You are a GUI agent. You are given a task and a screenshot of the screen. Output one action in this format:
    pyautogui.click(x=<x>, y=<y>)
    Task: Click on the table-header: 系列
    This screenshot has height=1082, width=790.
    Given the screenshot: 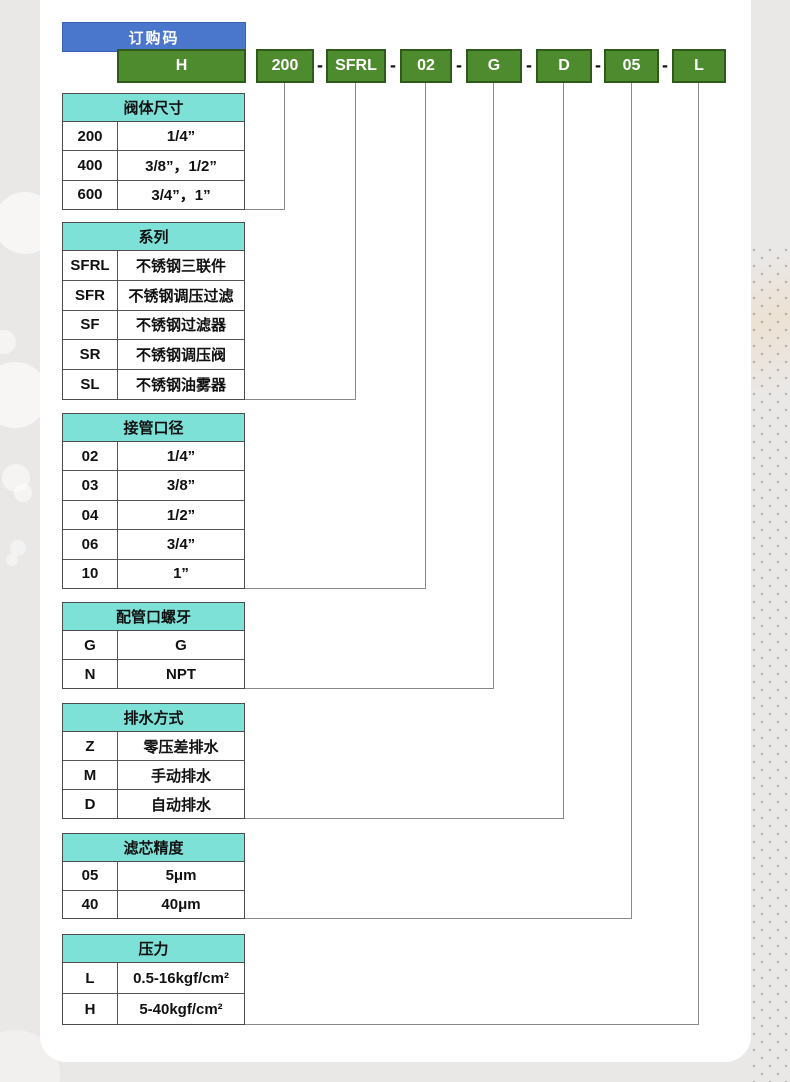 What is the action you would take?
    pyautogui.click(x=153, y=237)
    